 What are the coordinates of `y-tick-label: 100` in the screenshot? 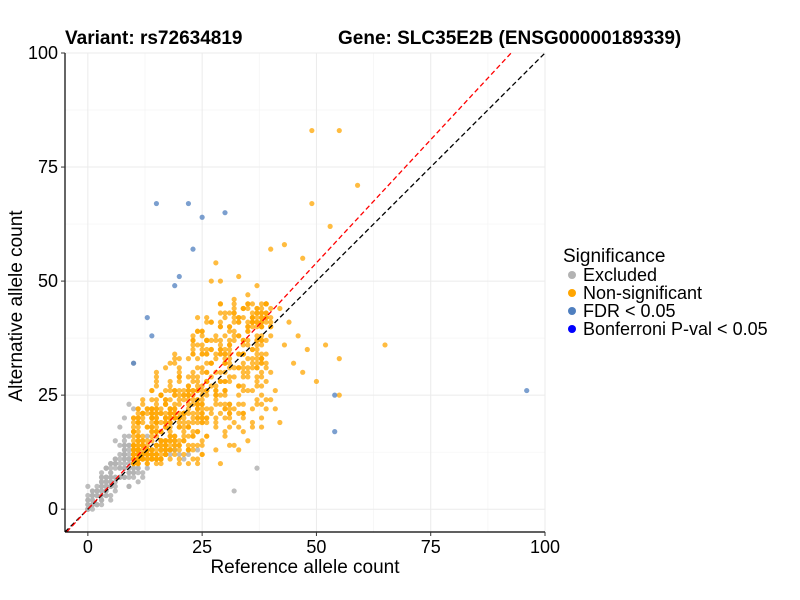 It's located at (43, 53).